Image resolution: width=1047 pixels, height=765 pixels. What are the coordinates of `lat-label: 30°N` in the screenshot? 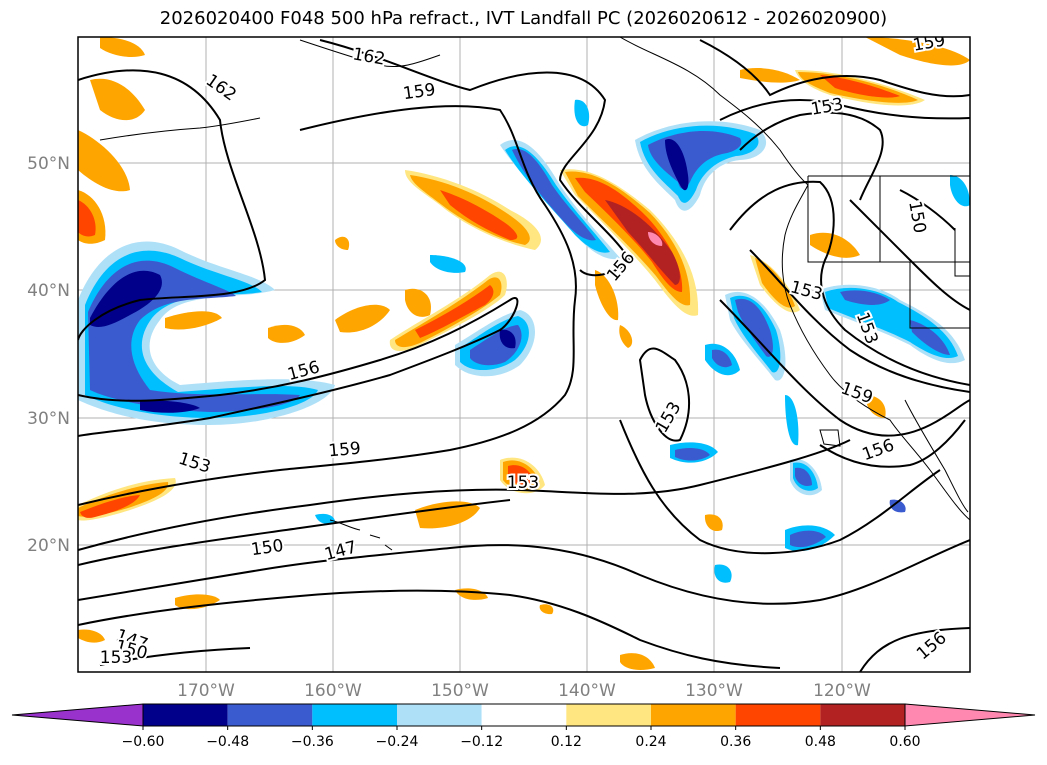 It's located at (48, 419).